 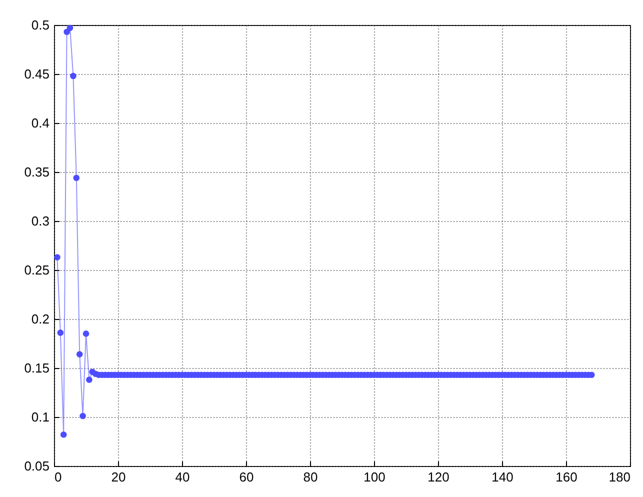 What do you see at coordinates (37, 270) in the screenshot?
I see `y-tick-label: 0.25` at bounding box center [37, 270].